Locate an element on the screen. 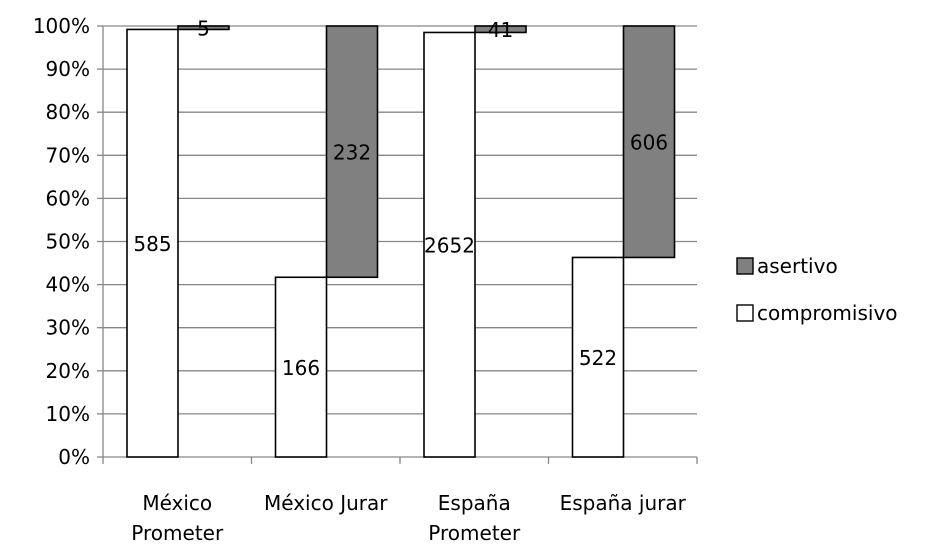 This screenshot has width=929, height=547. legend-swatch-compromisivo is located at coordinates (745, 313).